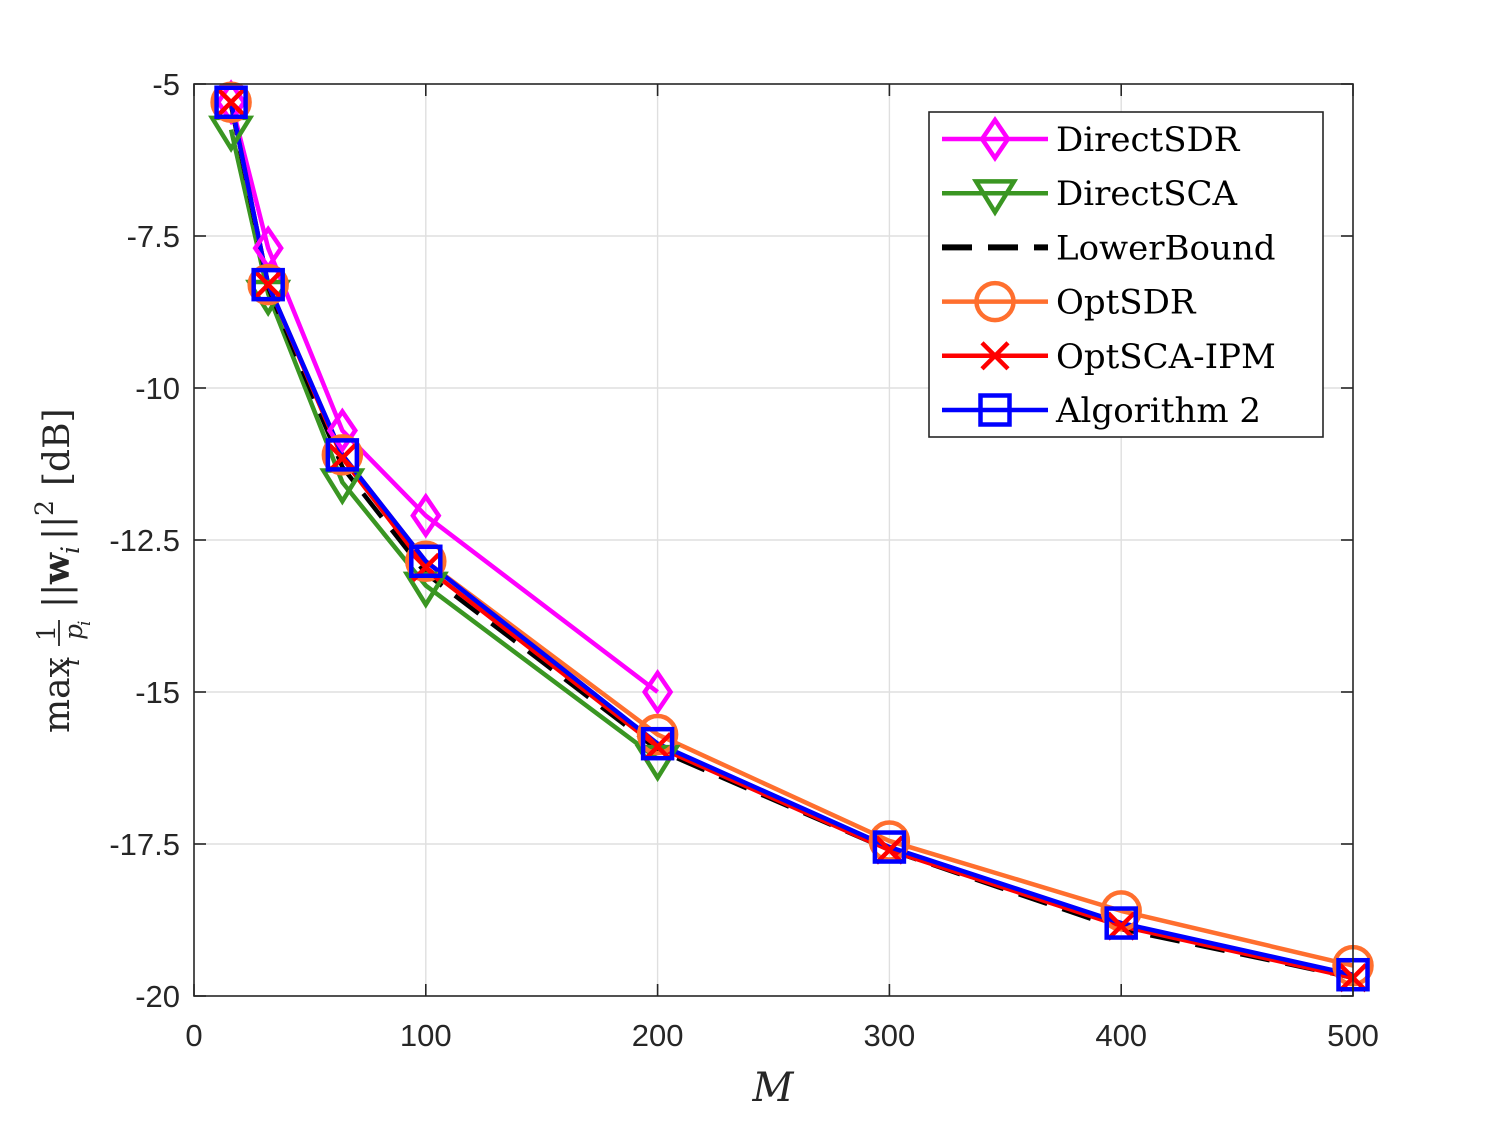 Image resolution: width=1495 pixels, height=1121 pixels. What do you see at coordinates (1166, 248) in the screenshot?
I see `legend-label-lowerbound: LowerBound` at bounding box center [1166, 248].